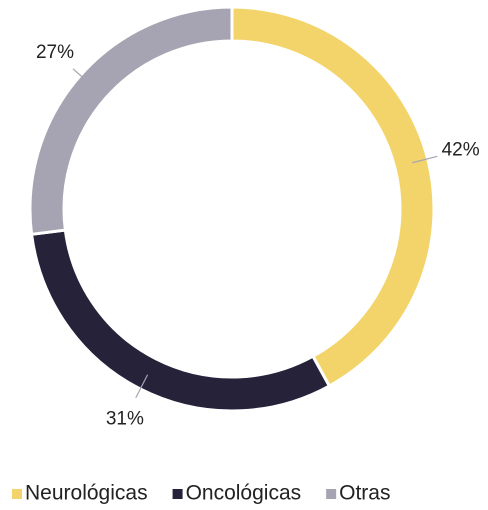 Image resolution: width=488 pixels, height=510 pixels. I want to click on legend-label: Otras, so click(364, 493).